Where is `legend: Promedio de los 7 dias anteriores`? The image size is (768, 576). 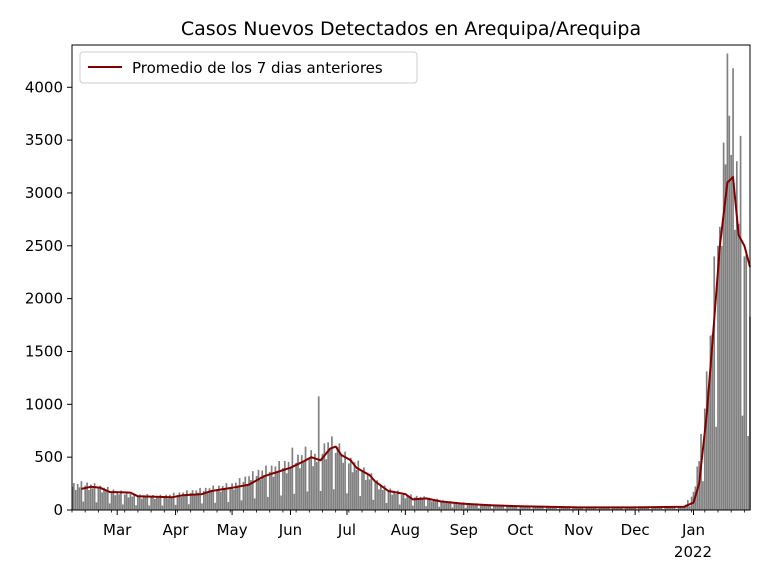
legend: Promedio de los 7 dias anteriores is located at coordinates (248, 67).